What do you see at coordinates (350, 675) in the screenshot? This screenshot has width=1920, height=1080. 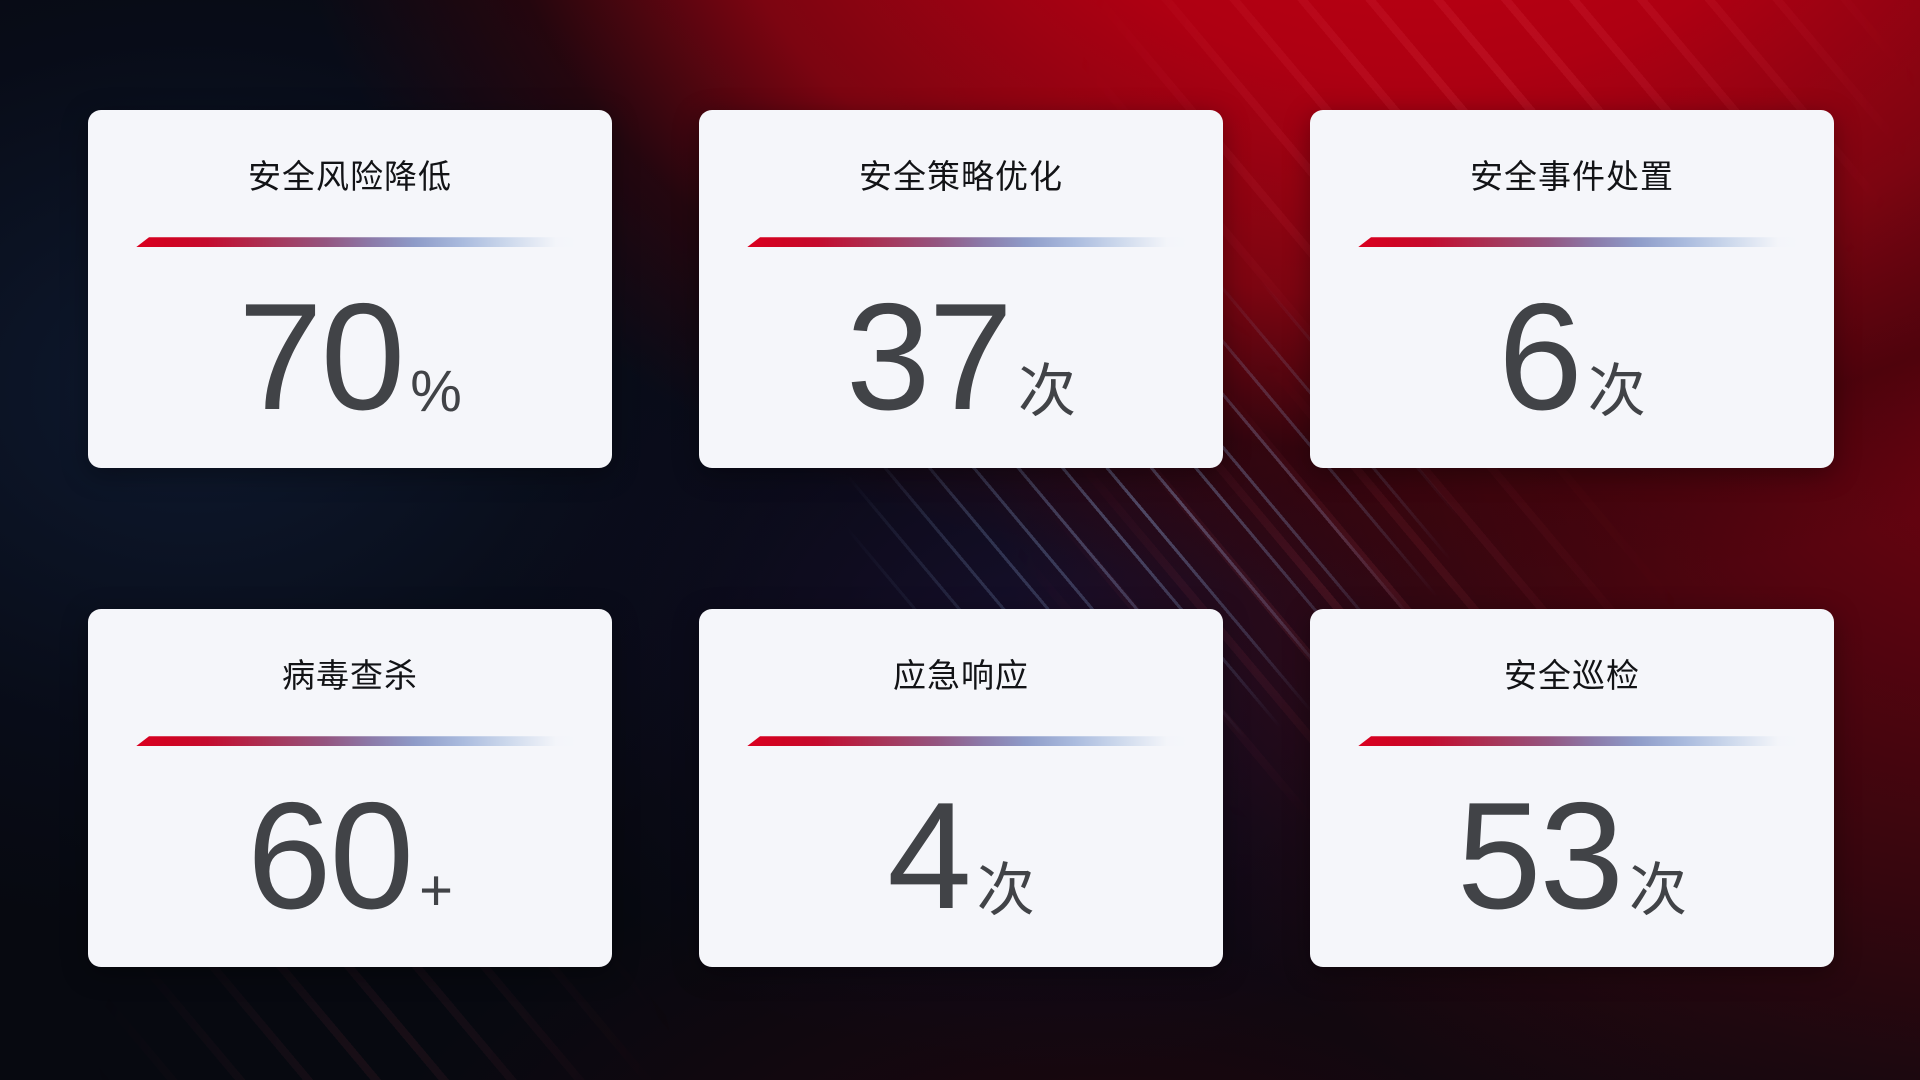 I see `stat-card-title: 病毒查杀` at bounding box center [350, 675].